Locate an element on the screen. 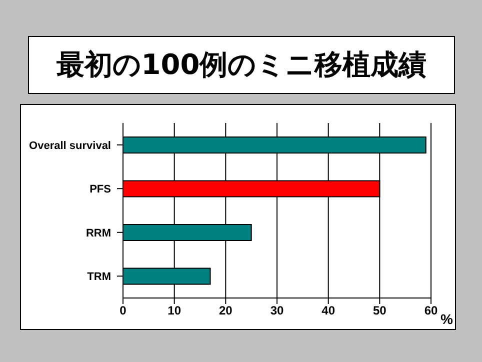  x-tick-label: 30 is located at coordinates (277, 311).